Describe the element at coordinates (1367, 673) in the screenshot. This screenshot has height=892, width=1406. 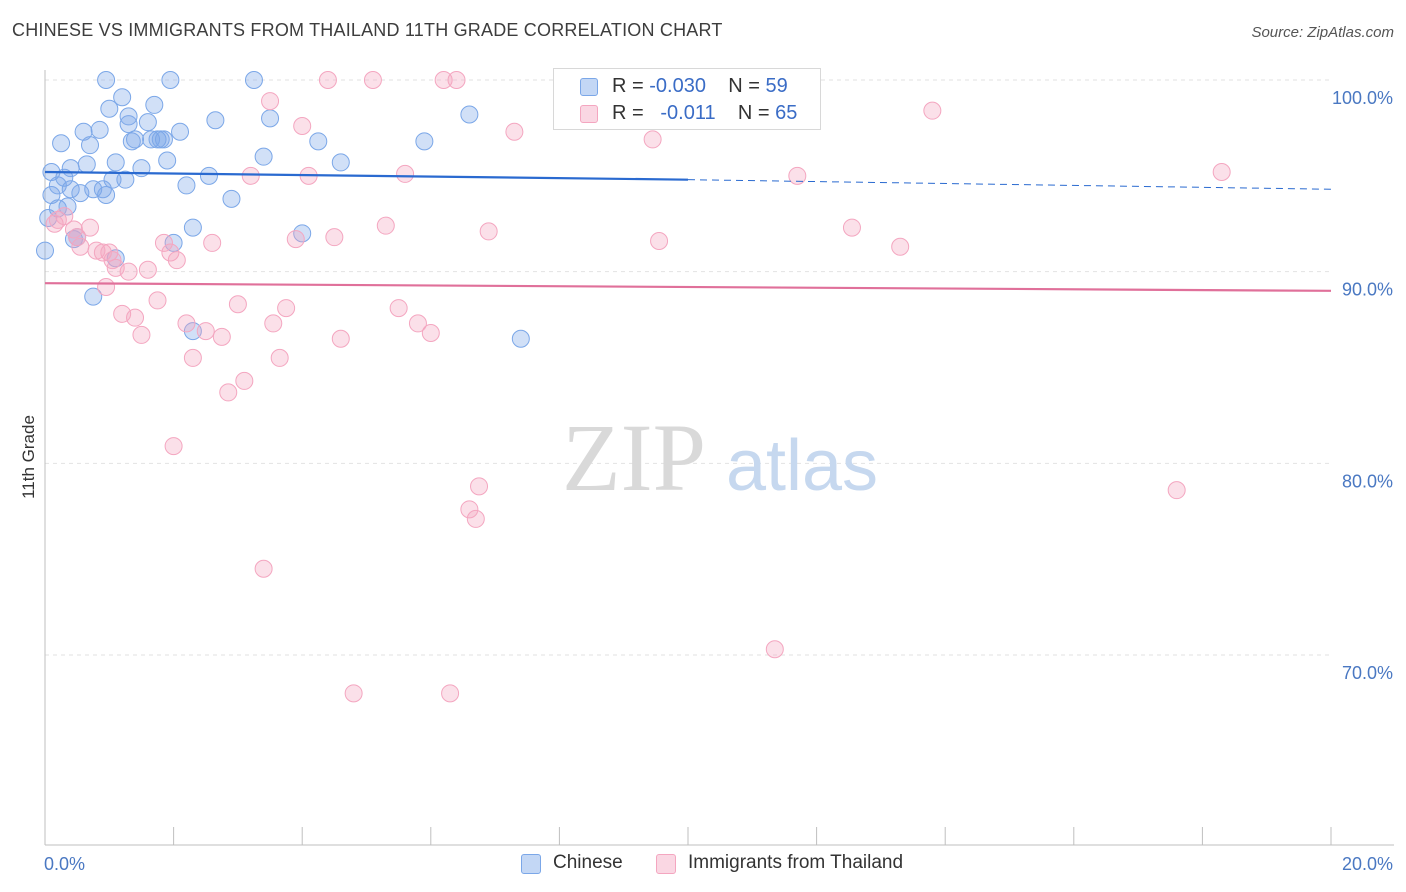
I see `y-tick-label: 70.0%` at that location.